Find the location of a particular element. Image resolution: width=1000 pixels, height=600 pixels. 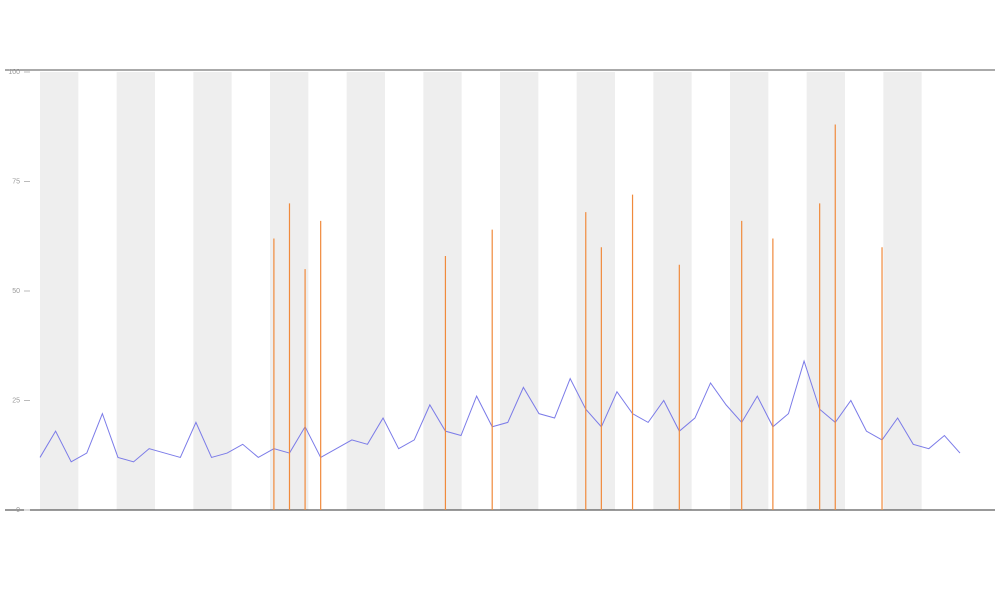

y-tick-label: 100 is located at coordinates (14, 72).